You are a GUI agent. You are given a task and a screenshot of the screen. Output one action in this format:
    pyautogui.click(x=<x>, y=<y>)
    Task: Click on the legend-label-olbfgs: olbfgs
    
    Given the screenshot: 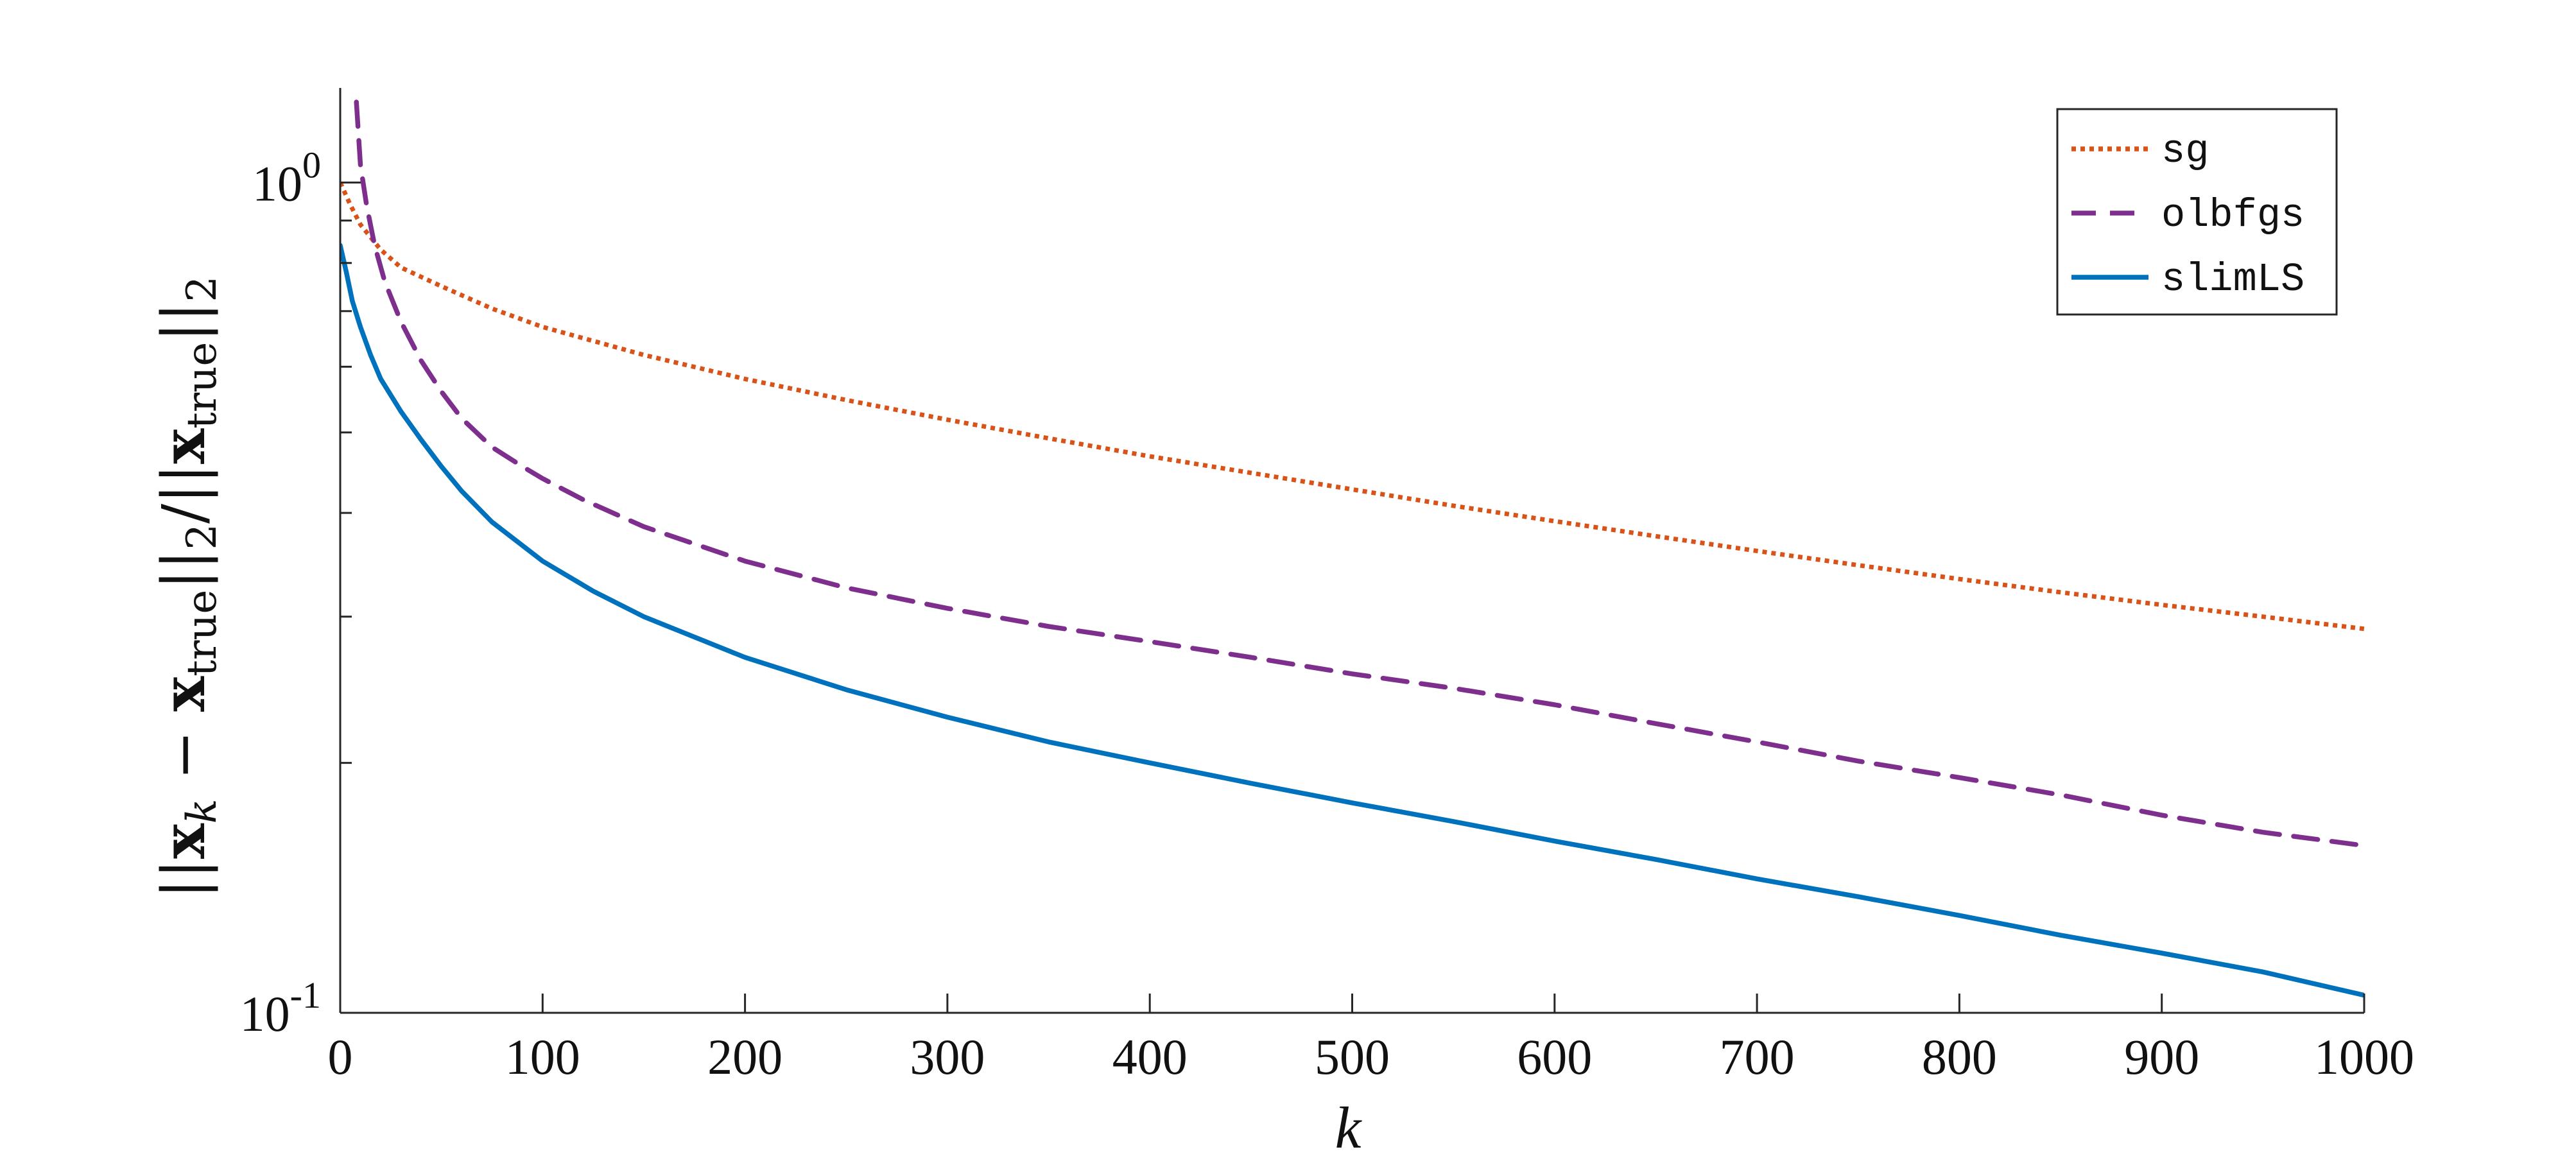 What is the action you would take?
    pyautogui.click(x=2233, y=216)
    